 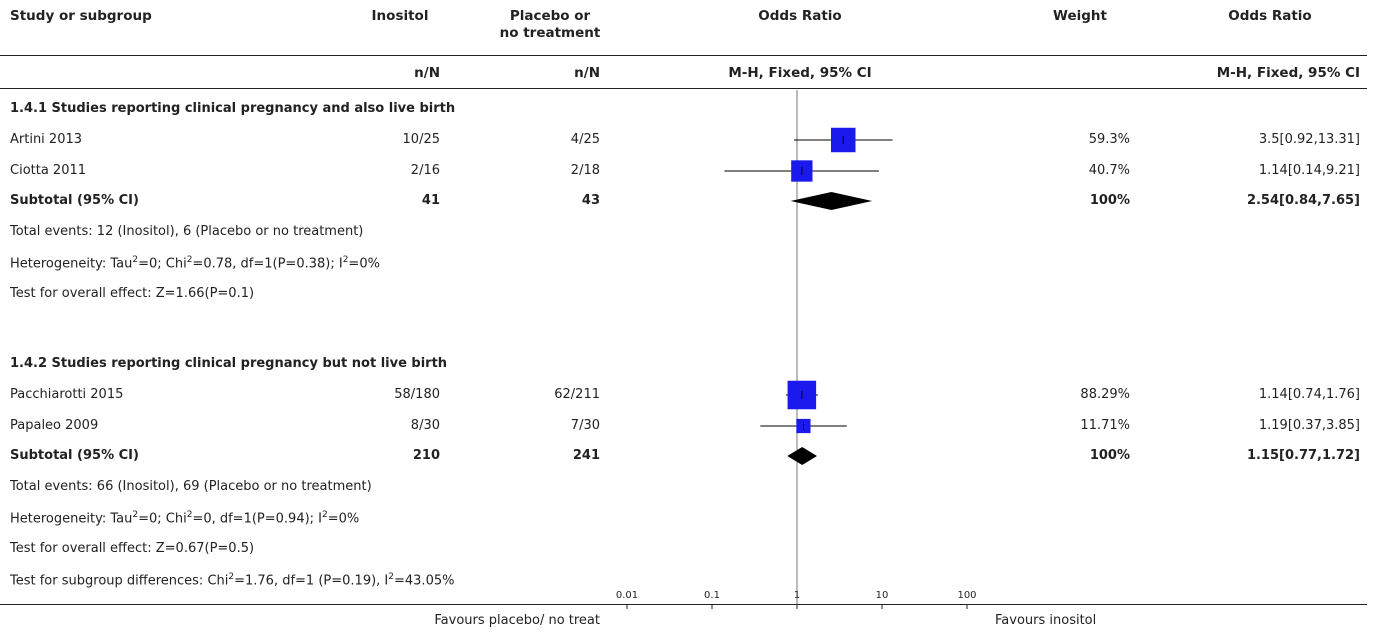 I want to click on study-weight: 88.29%, so click(x=1105, y=394).